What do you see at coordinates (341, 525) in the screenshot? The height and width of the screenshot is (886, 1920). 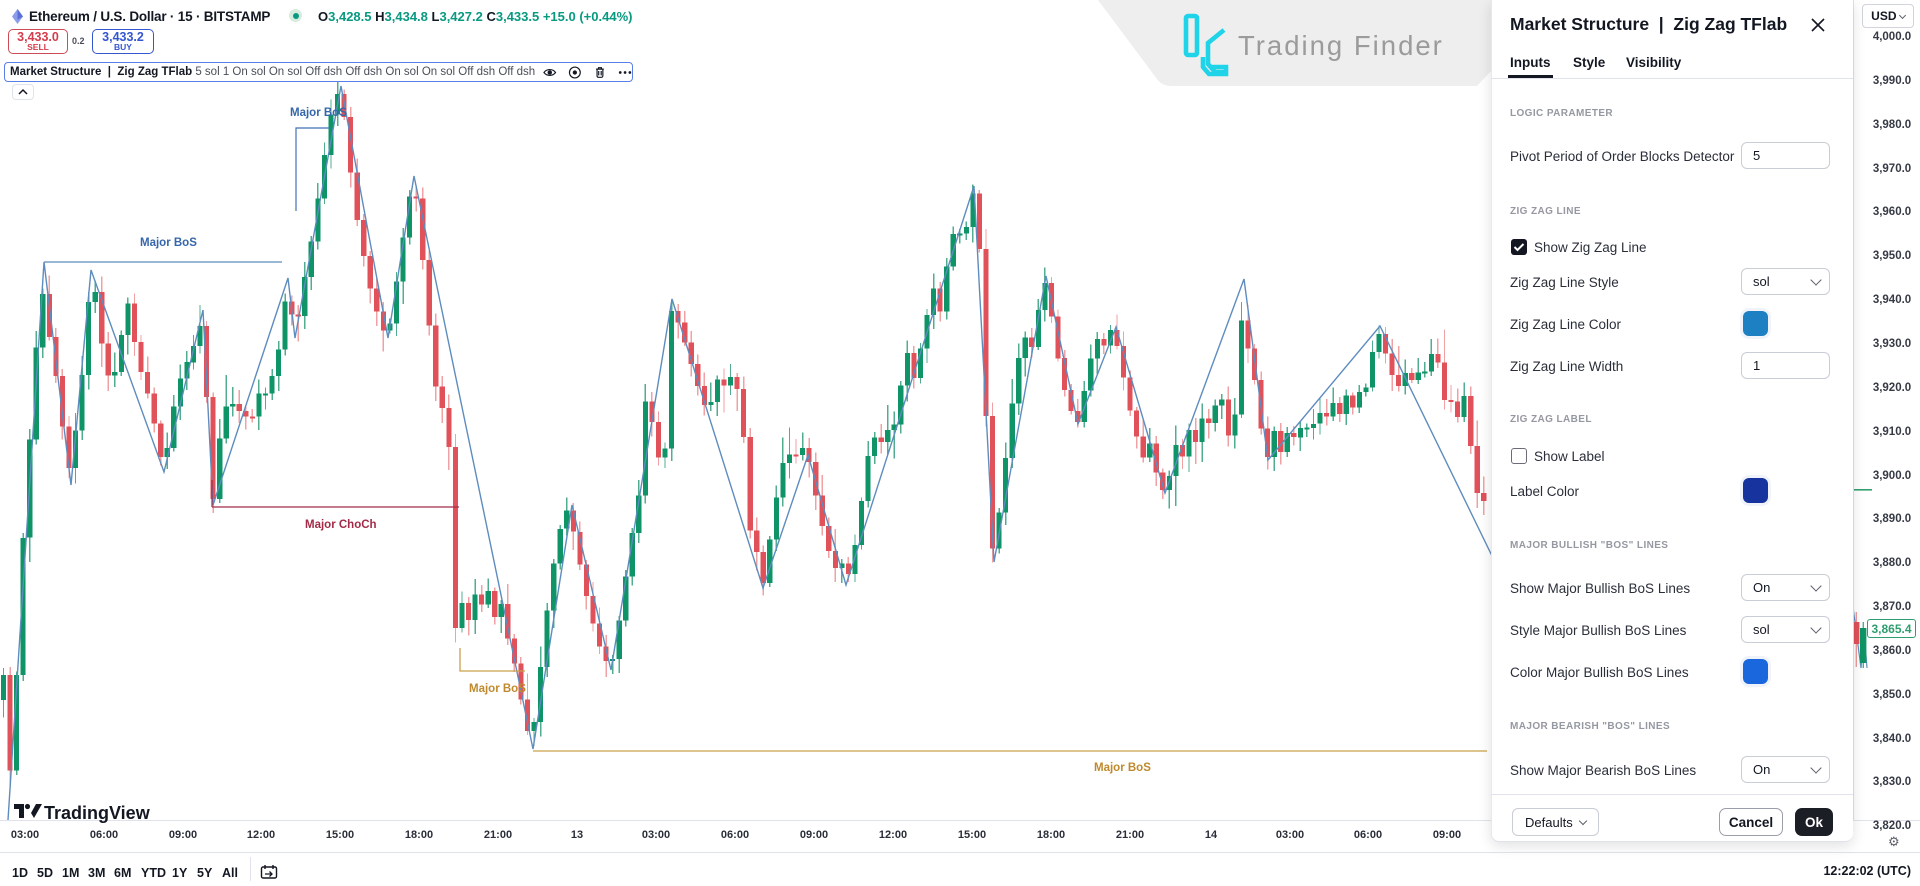 I see `svg-text: Major ChoCh` at bounding box center [341, 525].